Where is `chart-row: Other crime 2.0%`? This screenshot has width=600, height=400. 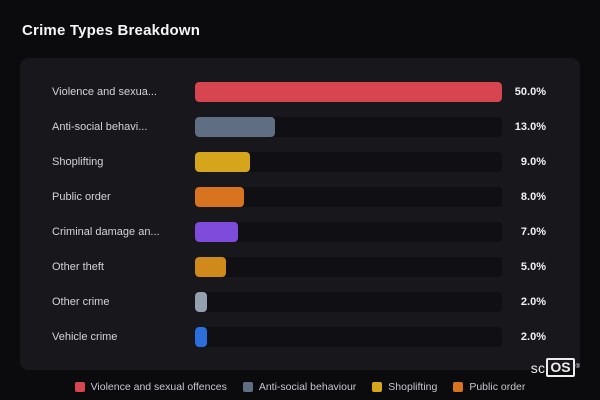 chart-row: Other crime 2.0% is located at coordinates (299, 301).